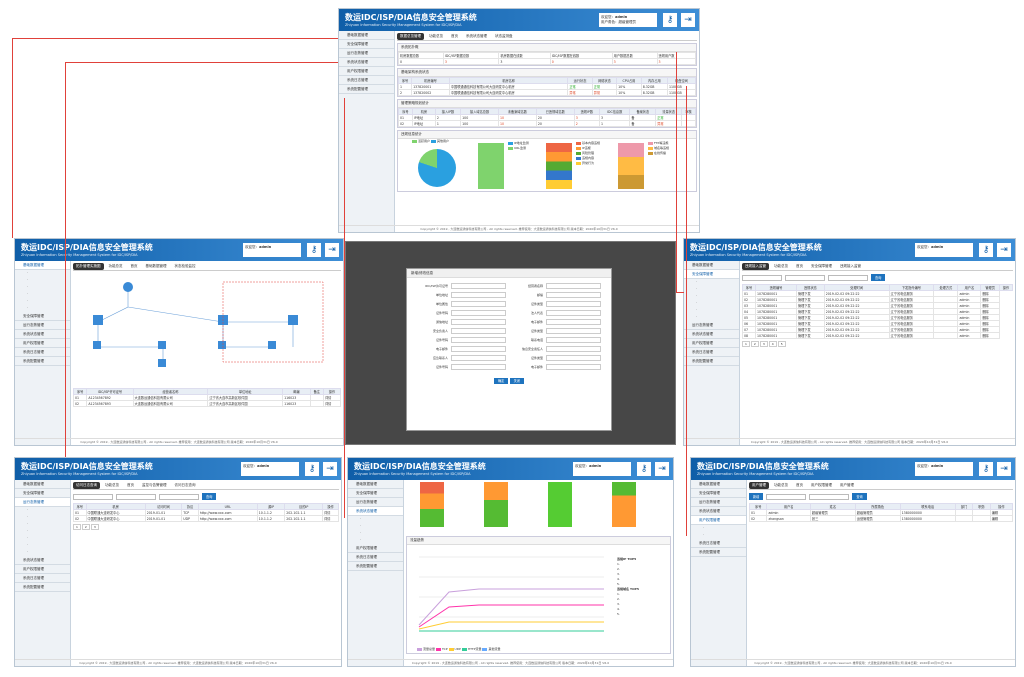 This screenshot has width=1024, height=677. Describe the element at coordinates (878, 277) in the screenshot. I see `search-button: 查询` at that location.